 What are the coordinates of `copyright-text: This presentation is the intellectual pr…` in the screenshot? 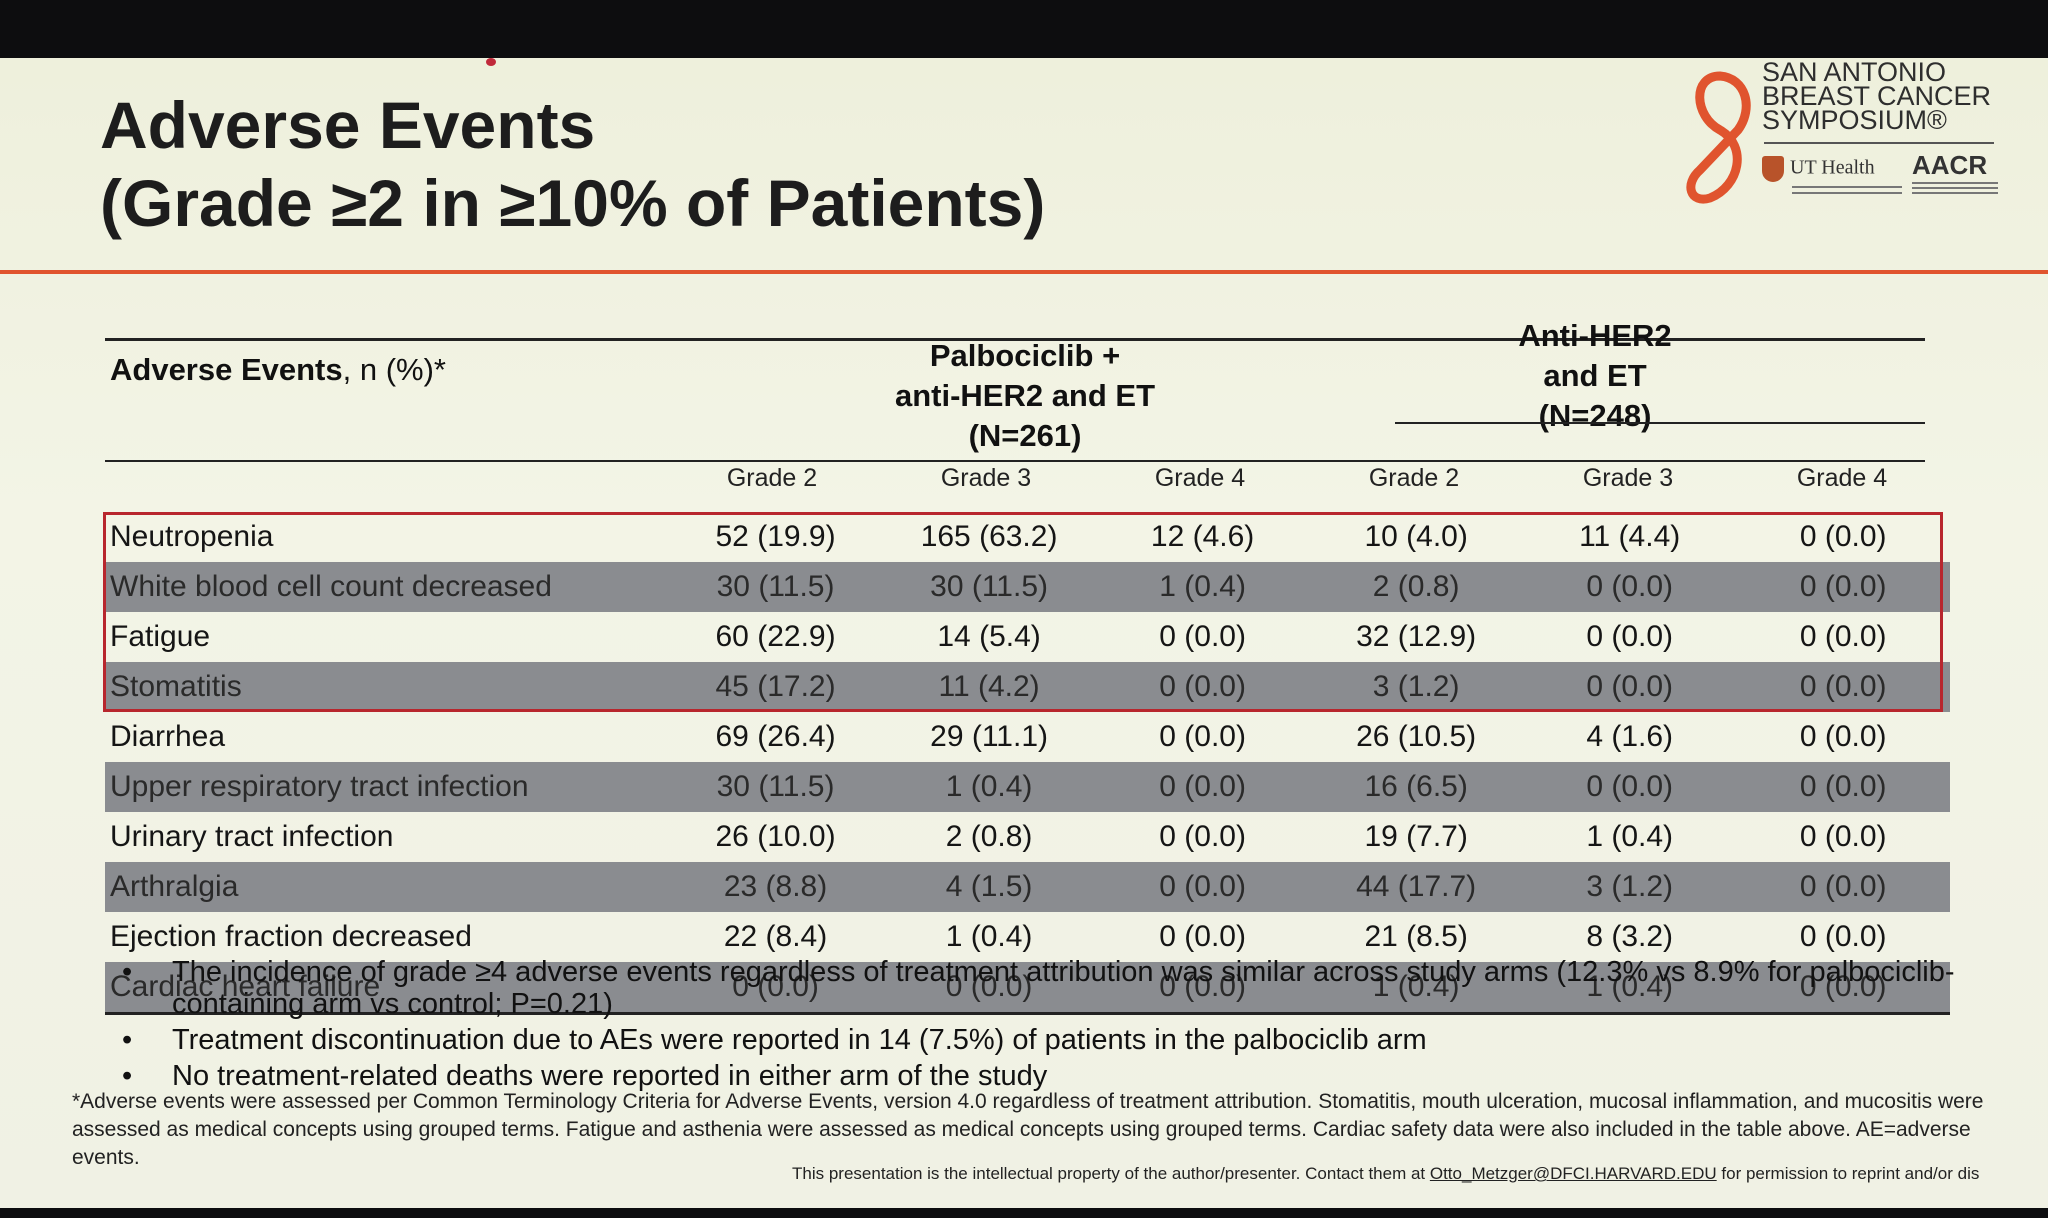 It's located at (1111, 1173).